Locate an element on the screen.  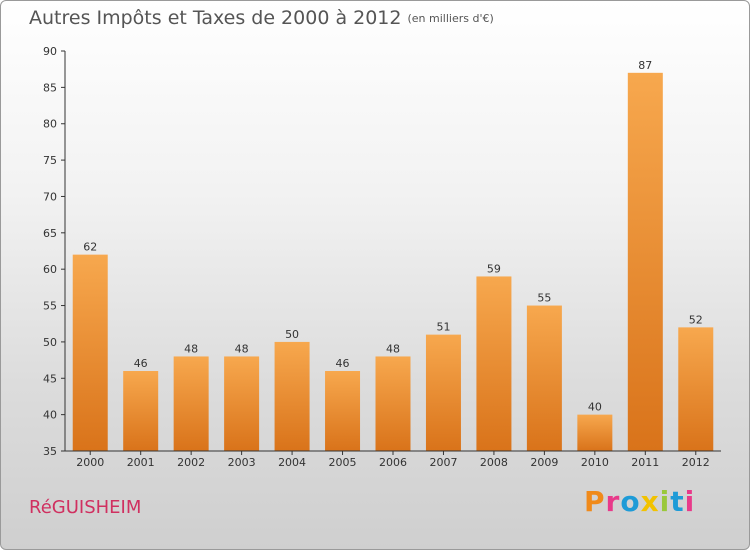
y-tick-label: 90 is located at coordinates (50, 51).